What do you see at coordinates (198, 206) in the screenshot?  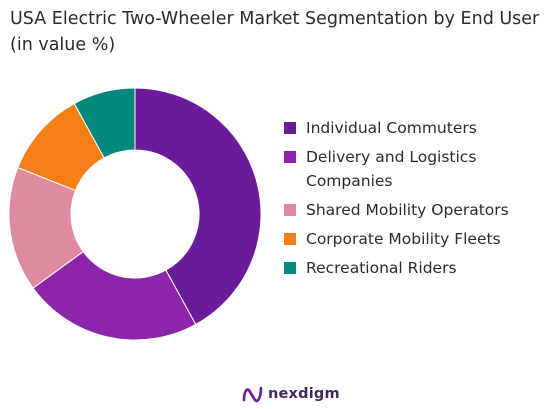 I see `donut-slice-individual-commuters` at bounding box center [198, 206].